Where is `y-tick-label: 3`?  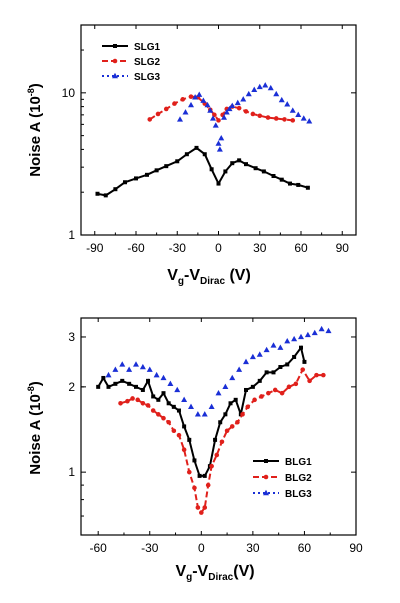 y-tick-label: 3 is located at coordinates (71, 337).